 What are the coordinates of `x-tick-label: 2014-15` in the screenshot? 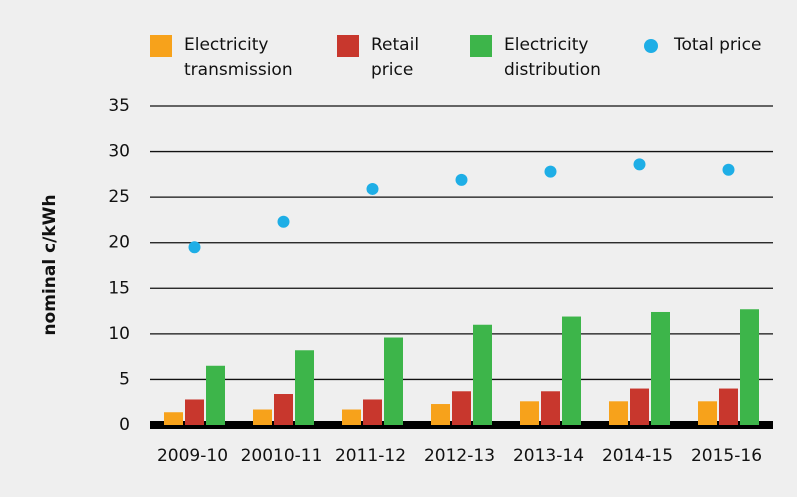 It's located at (637, 456).